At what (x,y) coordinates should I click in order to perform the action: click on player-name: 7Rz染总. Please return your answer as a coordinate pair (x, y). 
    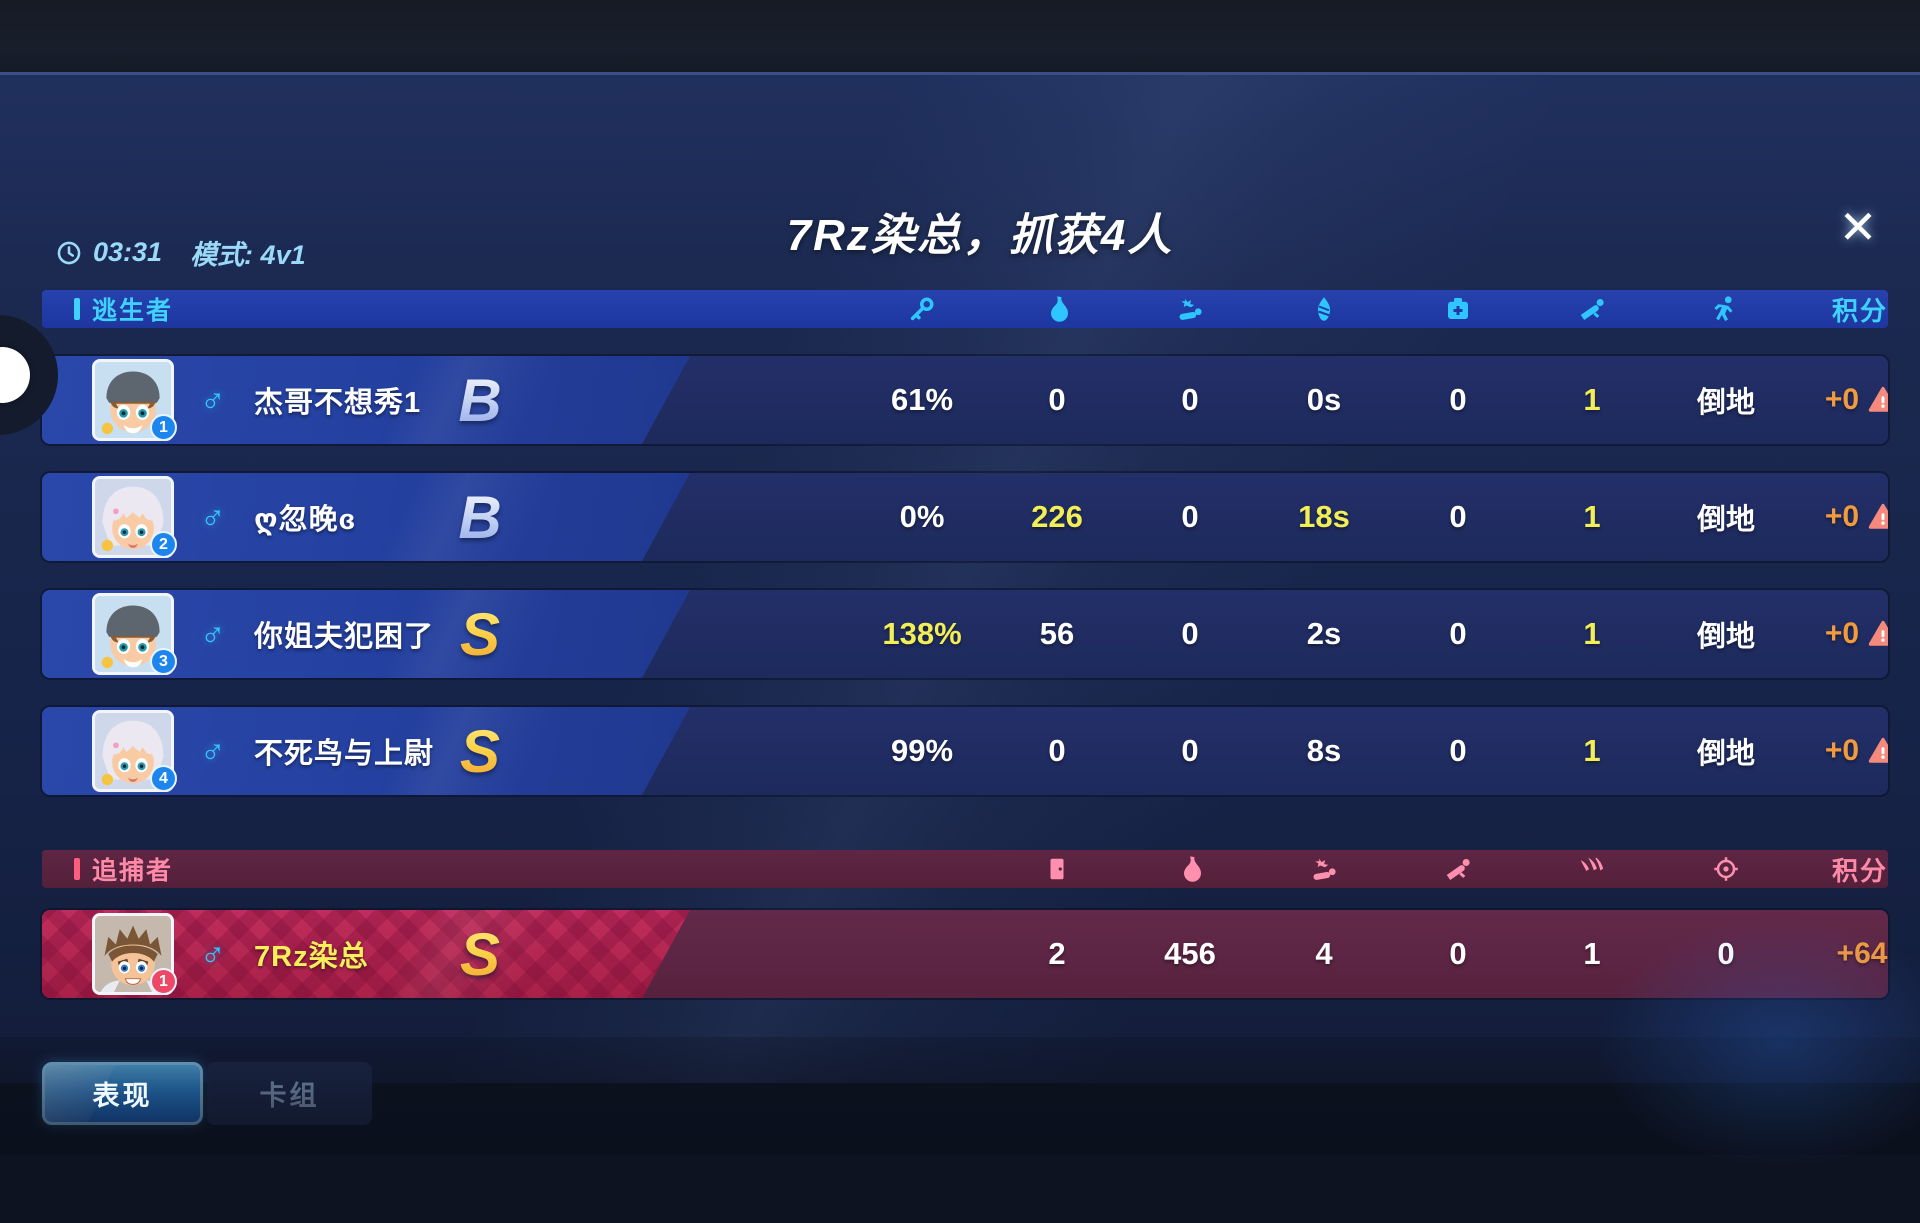
    Looking at the image, I should click on (311, 957).